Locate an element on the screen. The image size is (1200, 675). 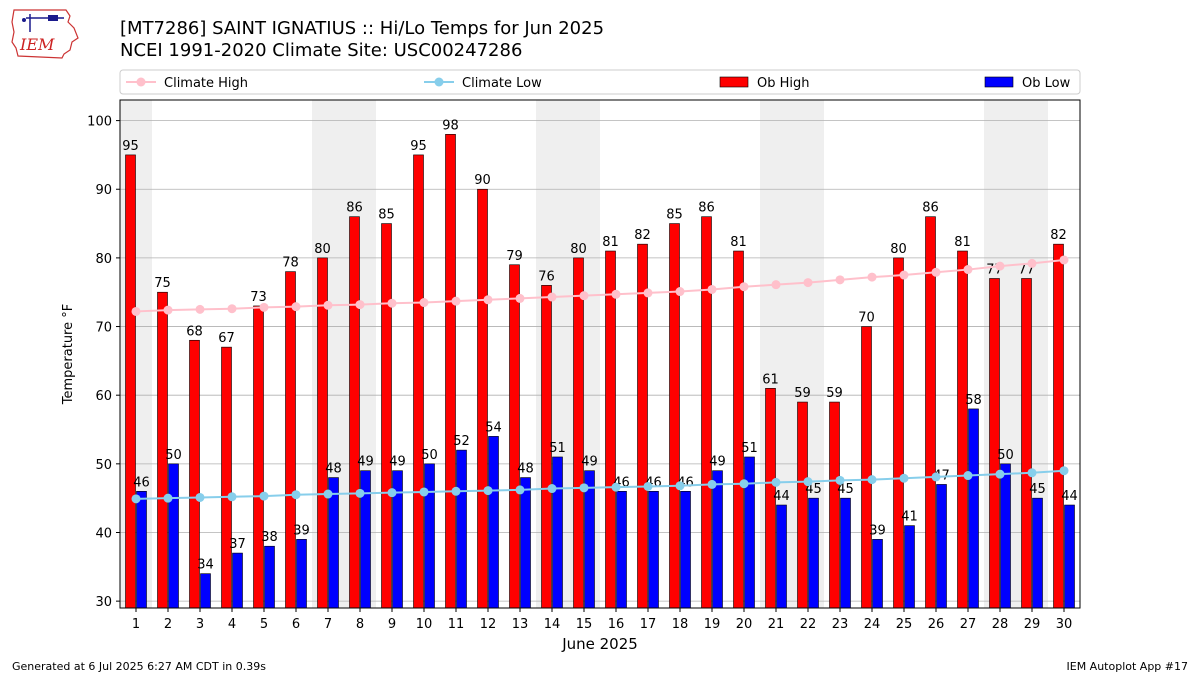
legend-ob-high-swatch is located at coordinates (734, 82).